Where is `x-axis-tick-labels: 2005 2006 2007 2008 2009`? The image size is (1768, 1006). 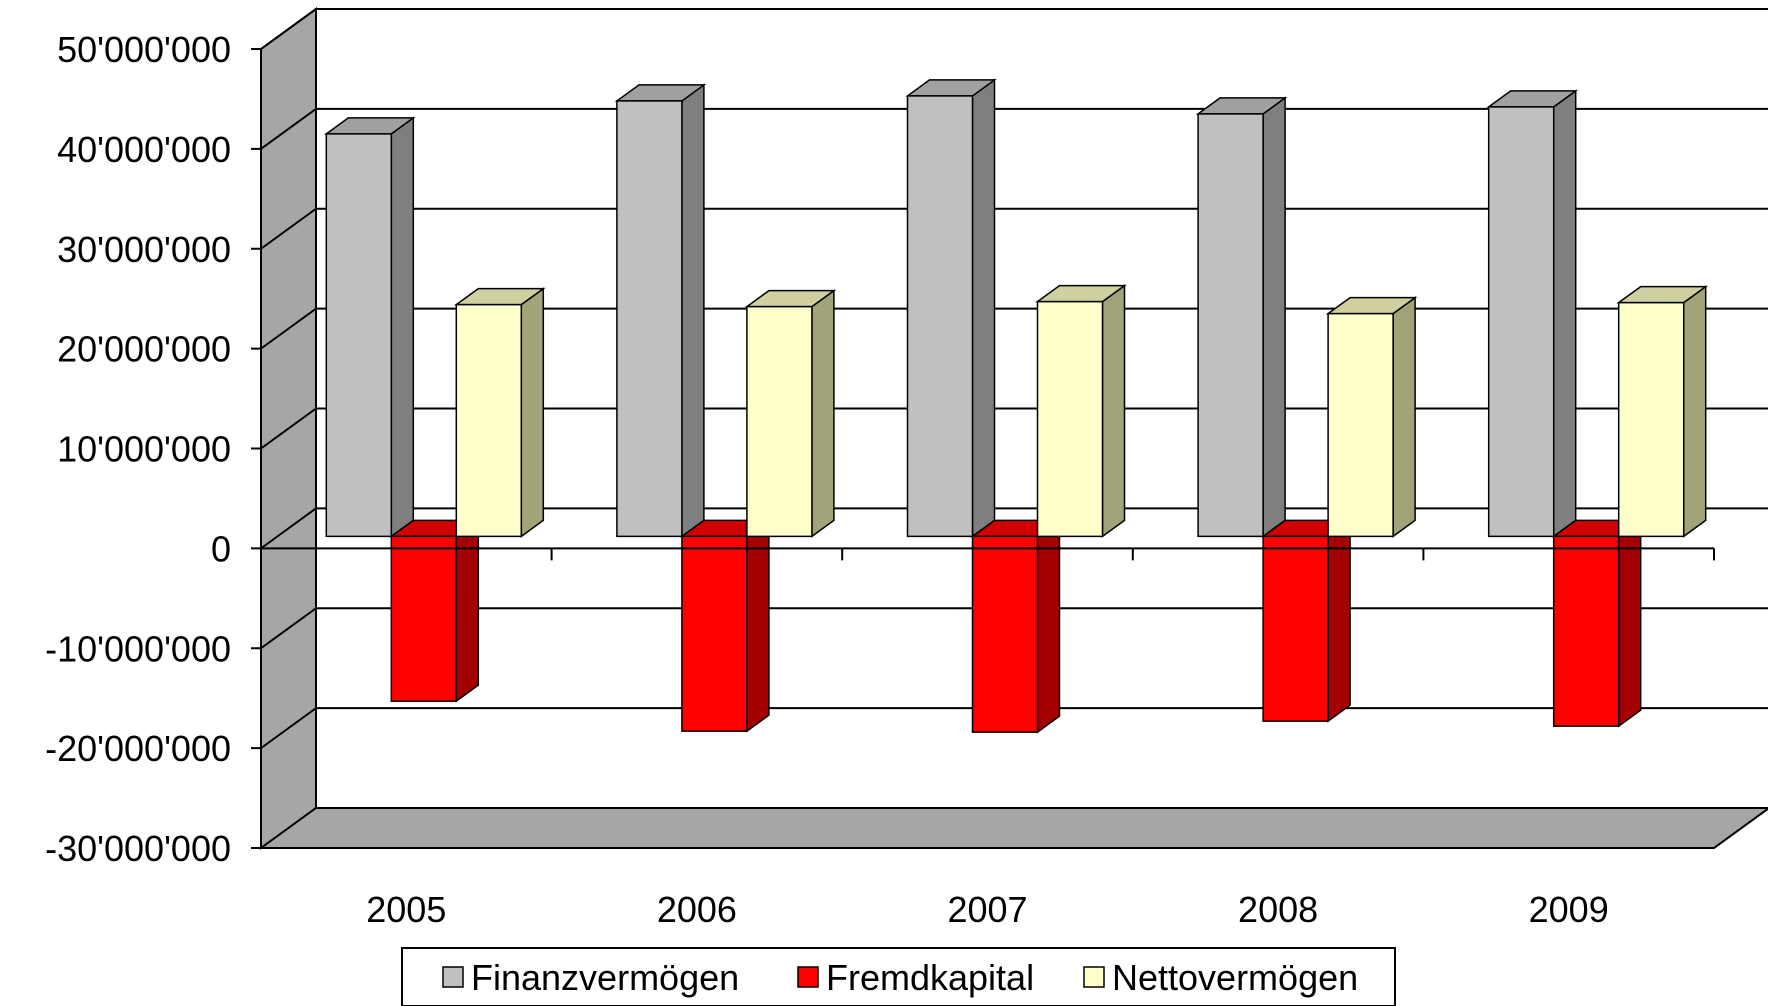
x-axis-tick-labels: 2005 2006 2007 2008 2009 is located at coordinates (987, 909).